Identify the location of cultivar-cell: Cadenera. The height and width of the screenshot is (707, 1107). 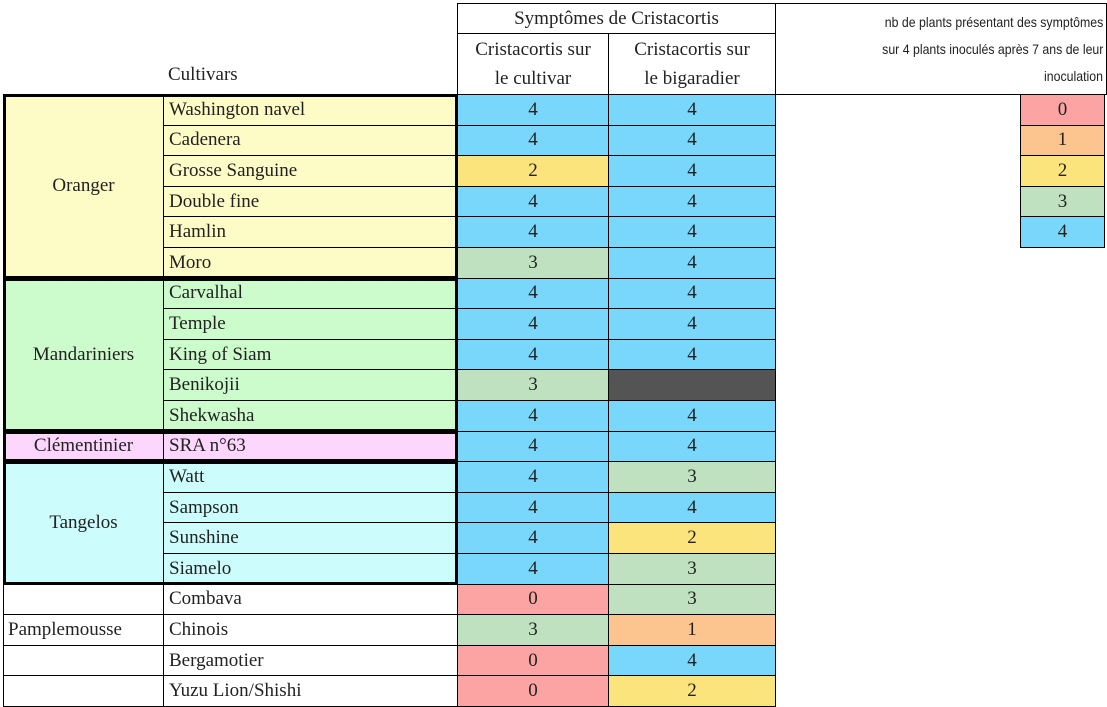
(310, 140).